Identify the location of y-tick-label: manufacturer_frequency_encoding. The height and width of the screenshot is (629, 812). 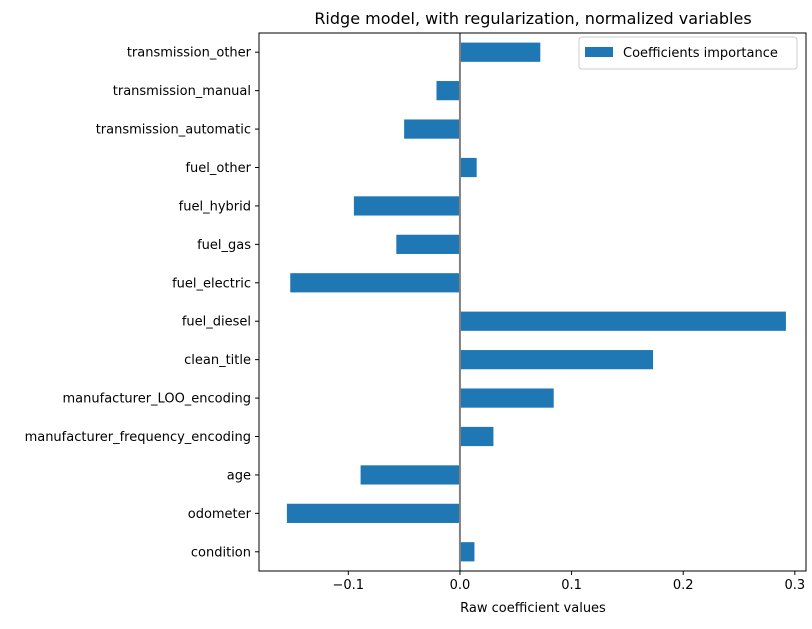
(138, 437).